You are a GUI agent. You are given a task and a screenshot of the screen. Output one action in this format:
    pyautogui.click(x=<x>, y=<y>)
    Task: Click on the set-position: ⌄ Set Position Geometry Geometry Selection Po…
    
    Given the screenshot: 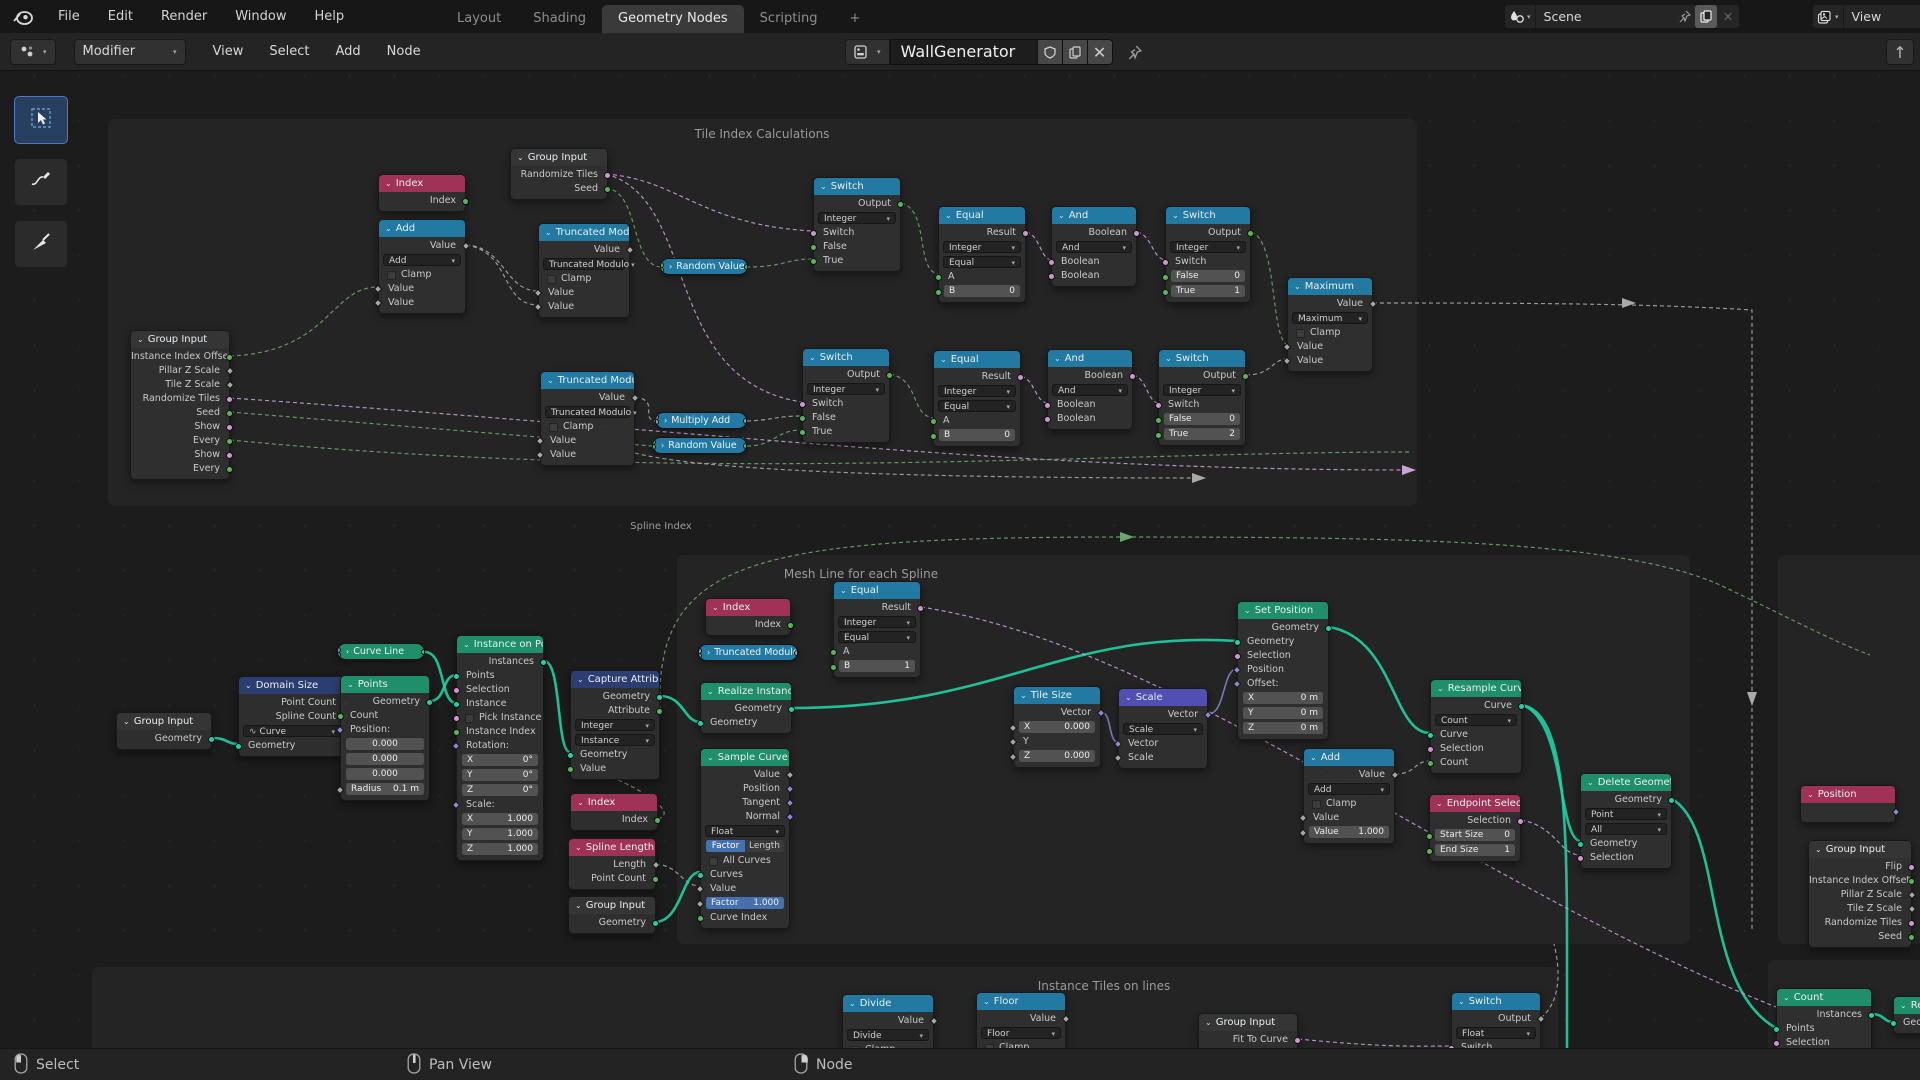 What is the action you would take?
    pyautogui.click(x=1282, y=670)
    